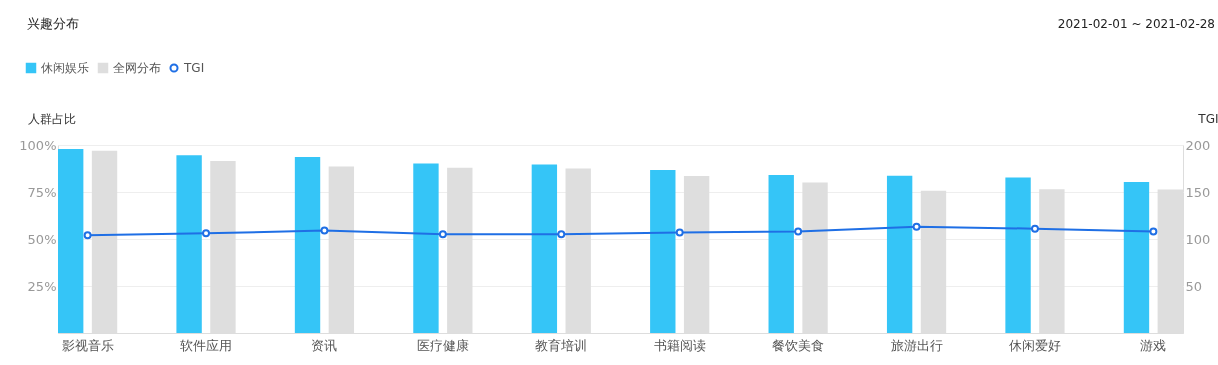 This screenshot has height=365, width=1218. I want to click on y2-tick-label: 200, so click(1198, 145).